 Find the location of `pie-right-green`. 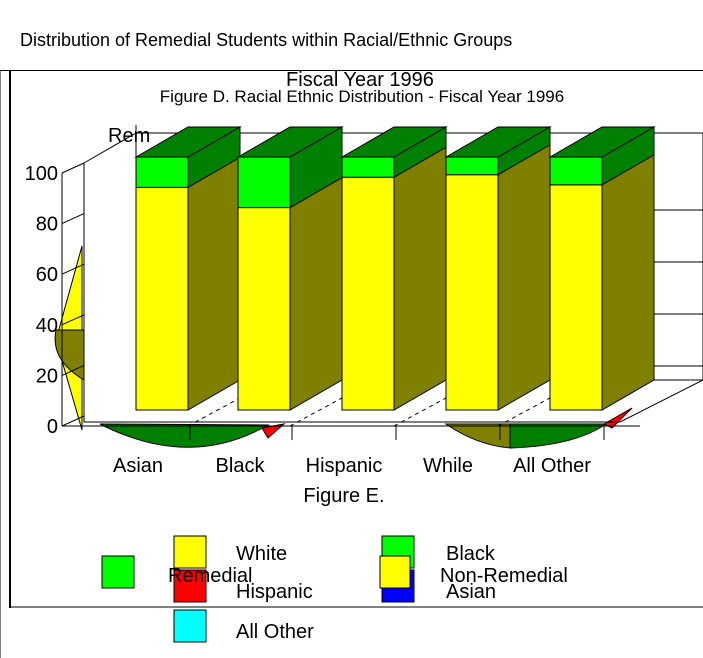

pie-right-green is located at coordinates (558, 436).